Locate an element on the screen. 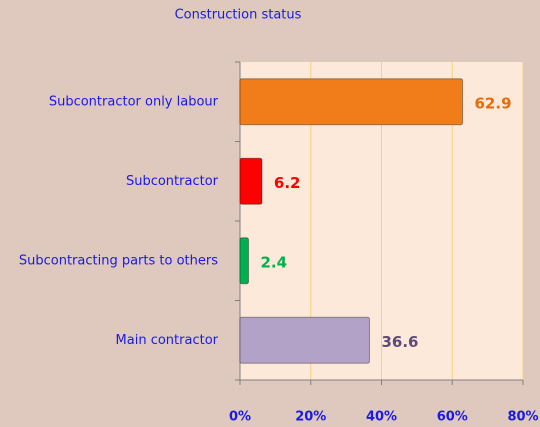 The image size is (540, 427). data-label: 36.6 is located at coordinates (399, 342).